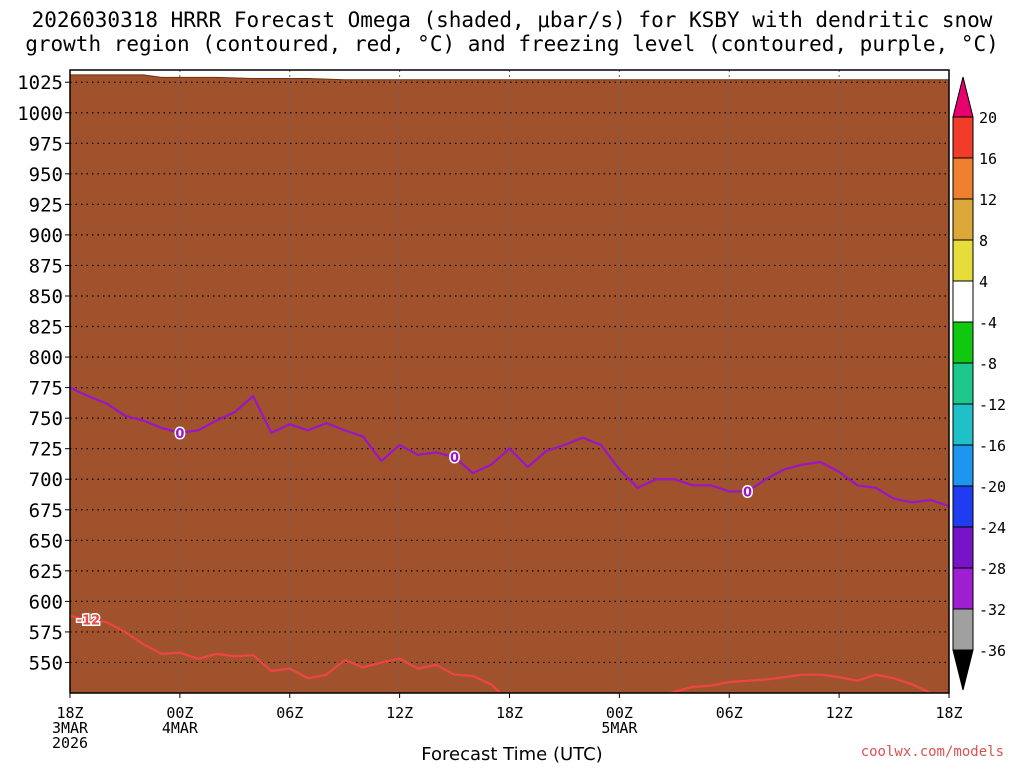 This screenshot has width=1024, height=768. What do you see at coordinates (46, 389) in the screenshot?
I see `y-tick-label: 775` at bounding box center [46, 389].